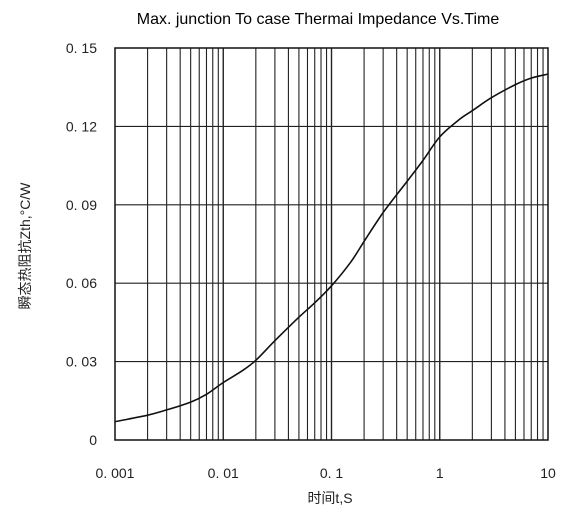 The width and height of the screenshot is (570, 512). I want to click on x-axis-ticks: 0. 001 0. 01 0. 1 1 10, so click(326, 473).